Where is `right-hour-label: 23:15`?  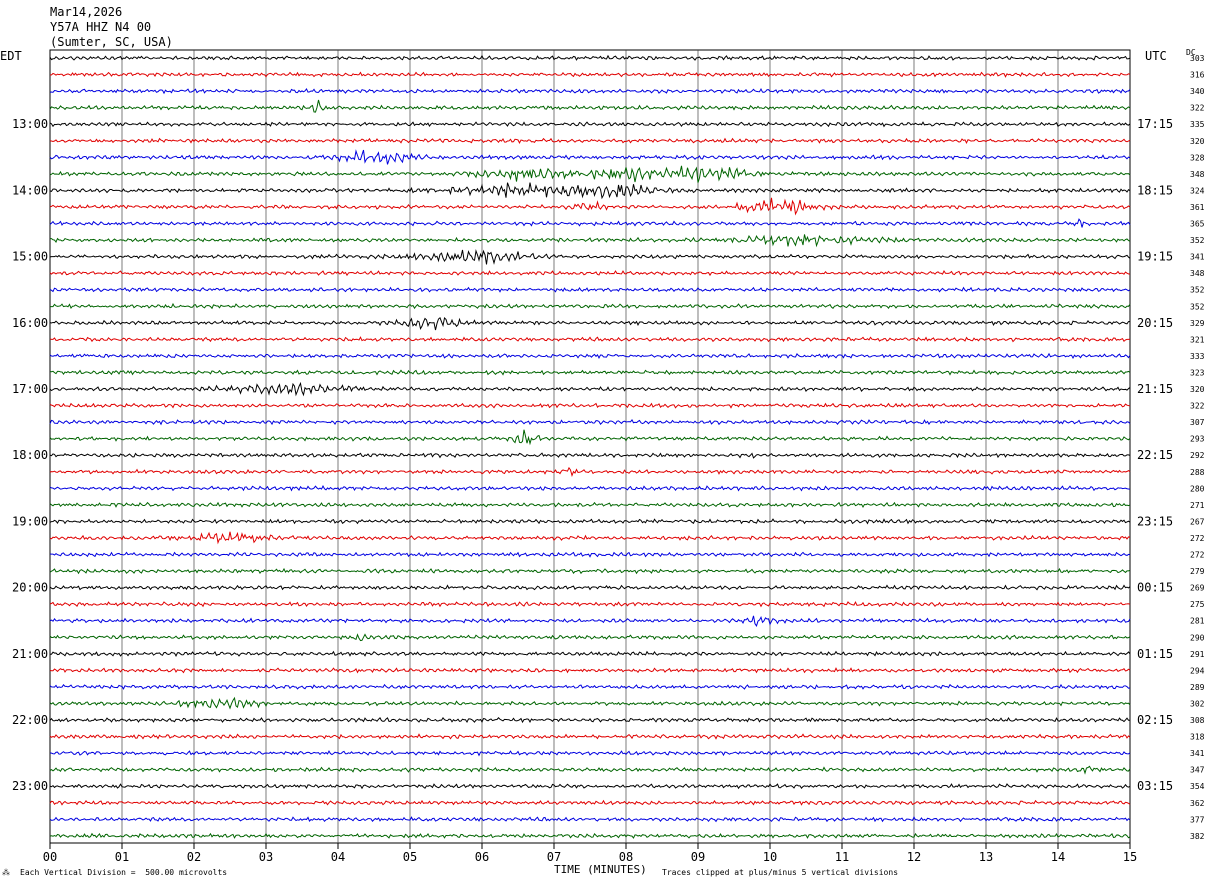 right-hour-label: 23:15 is located at coordinates (1155, 521).